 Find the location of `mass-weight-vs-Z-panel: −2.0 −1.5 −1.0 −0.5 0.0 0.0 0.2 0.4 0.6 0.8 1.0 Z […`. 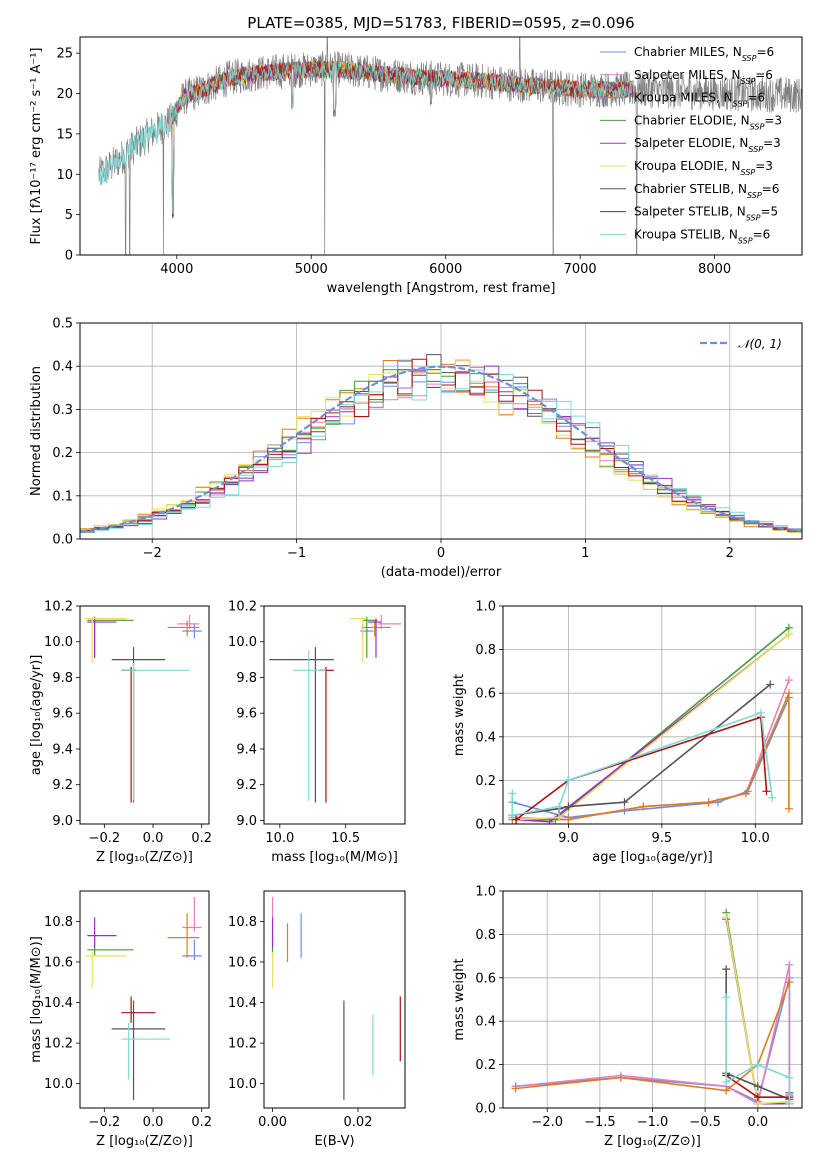

mass-weight-vs-Z-panel: −2.0 −1.5 −1.0 −0.5 0.0 0.0 0.2 0.4 0.6 0.8 1.0 Z [… is located at coordinates (627, 1017).